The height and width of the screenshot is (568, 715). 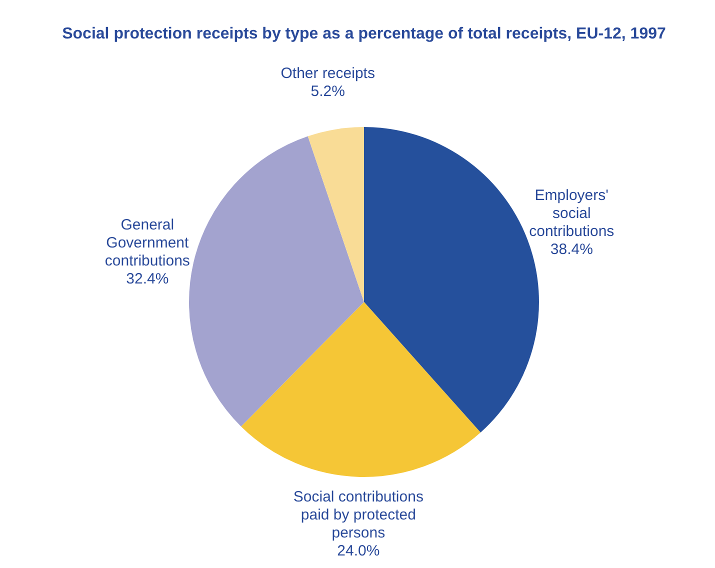 I want to click on slice-label: Social contributions paid by protected persons, so click(x=358, y=515).